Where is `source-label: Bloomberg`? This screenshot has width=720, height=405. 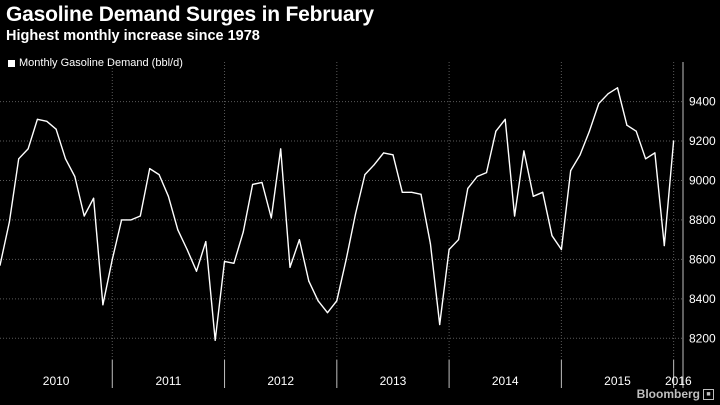 source-label: Bloomberg is located at coordinates (668, 394).